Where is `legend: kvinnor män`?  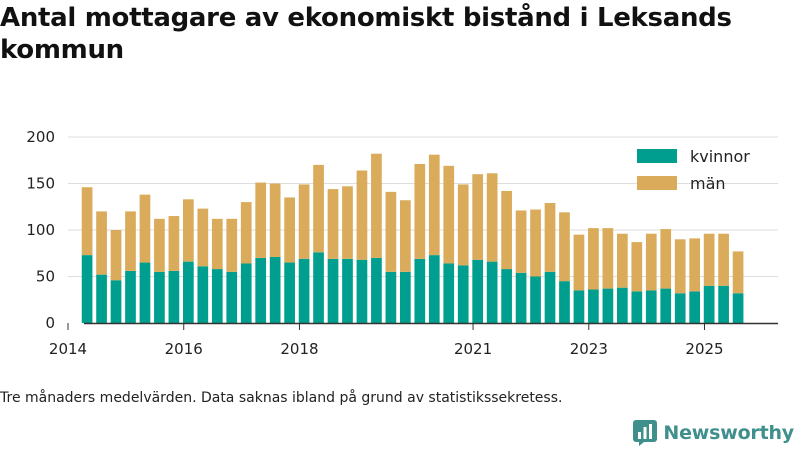
legend: kvinnor män is located at coordinates (693, 170).